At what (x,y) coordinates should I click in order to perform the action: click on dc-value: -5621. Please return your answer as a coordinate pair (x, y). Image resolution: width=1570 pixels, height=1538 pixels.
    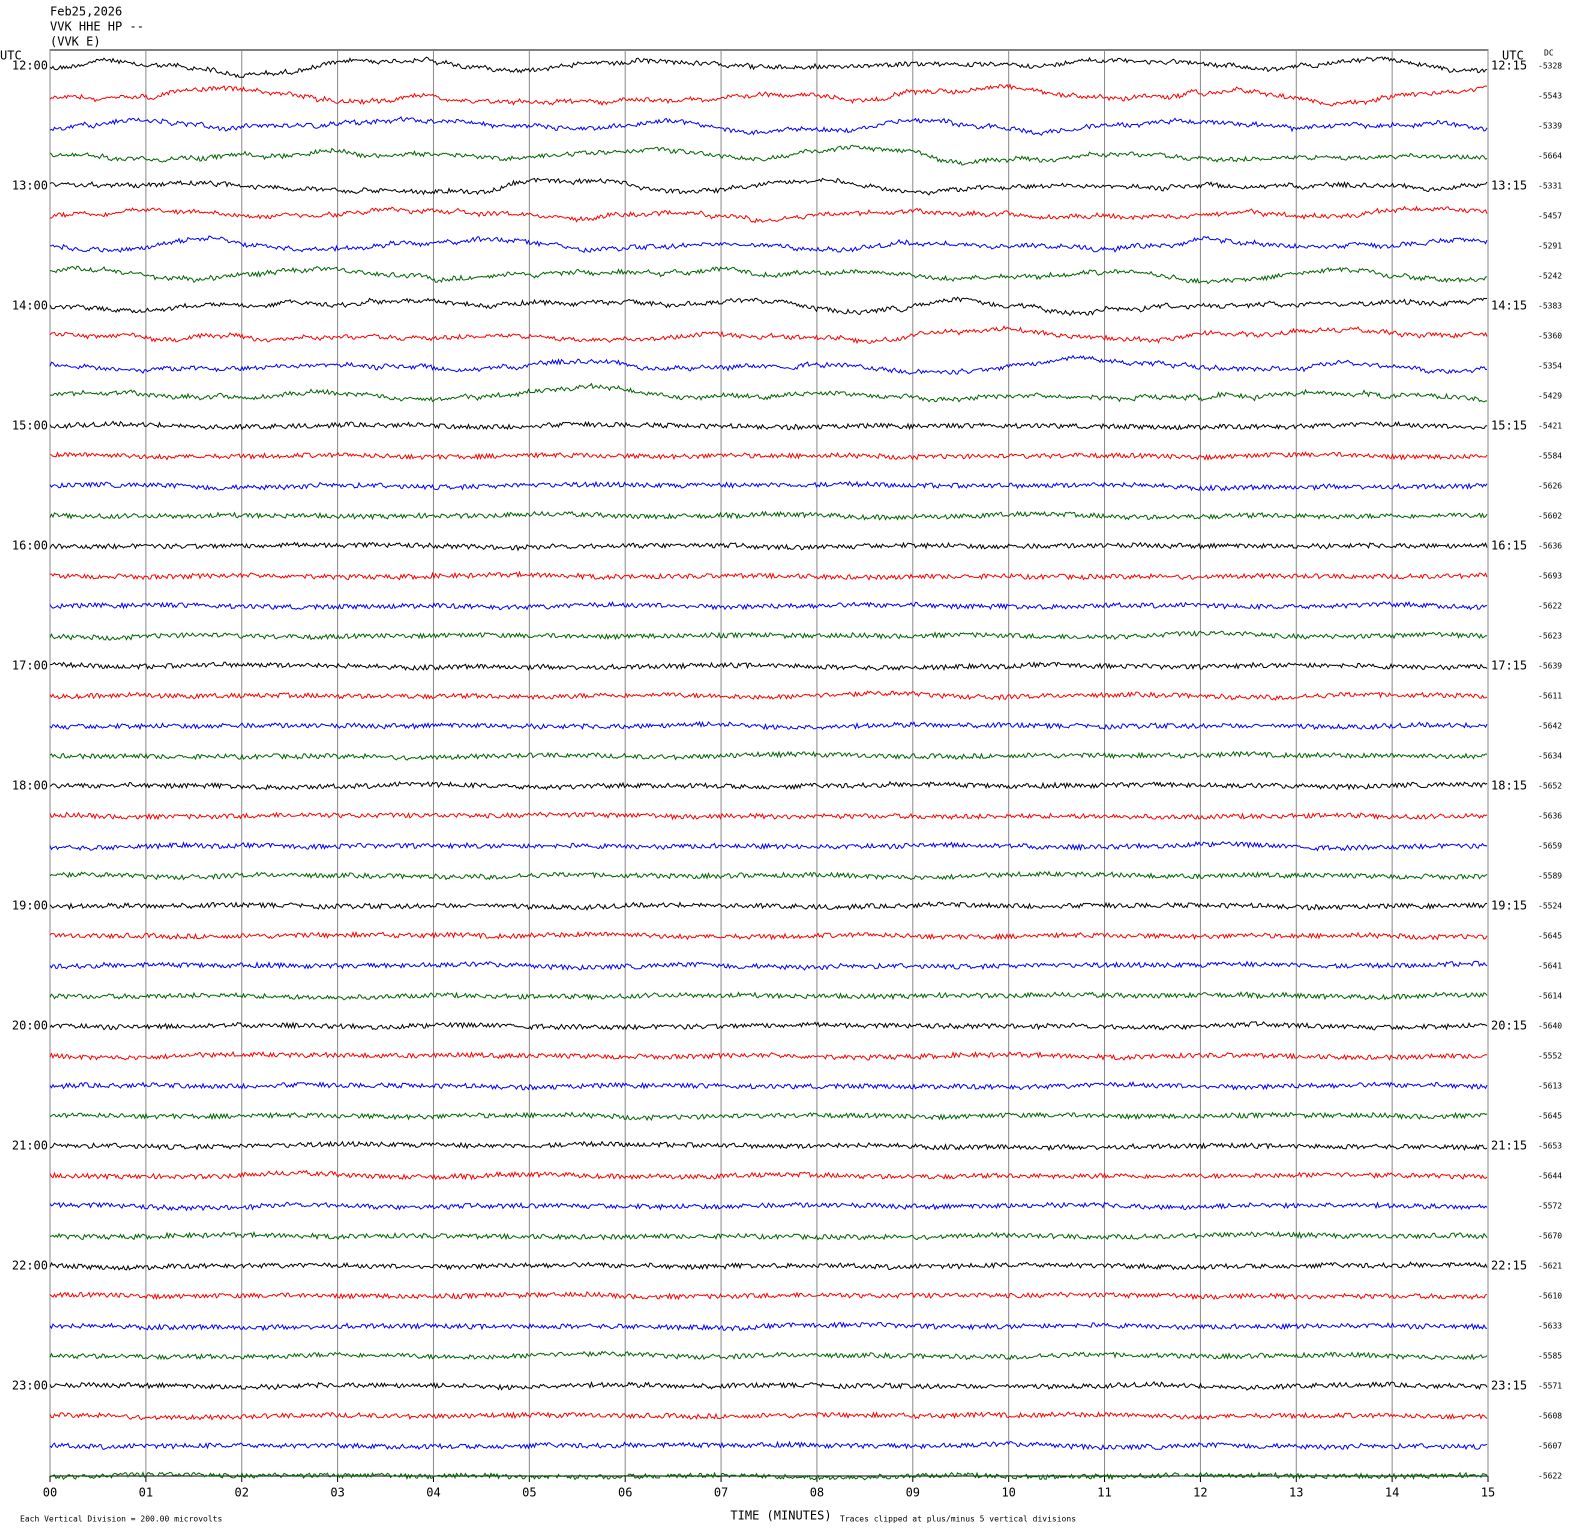
    Looking at the image, I should click on (1550, 1266).